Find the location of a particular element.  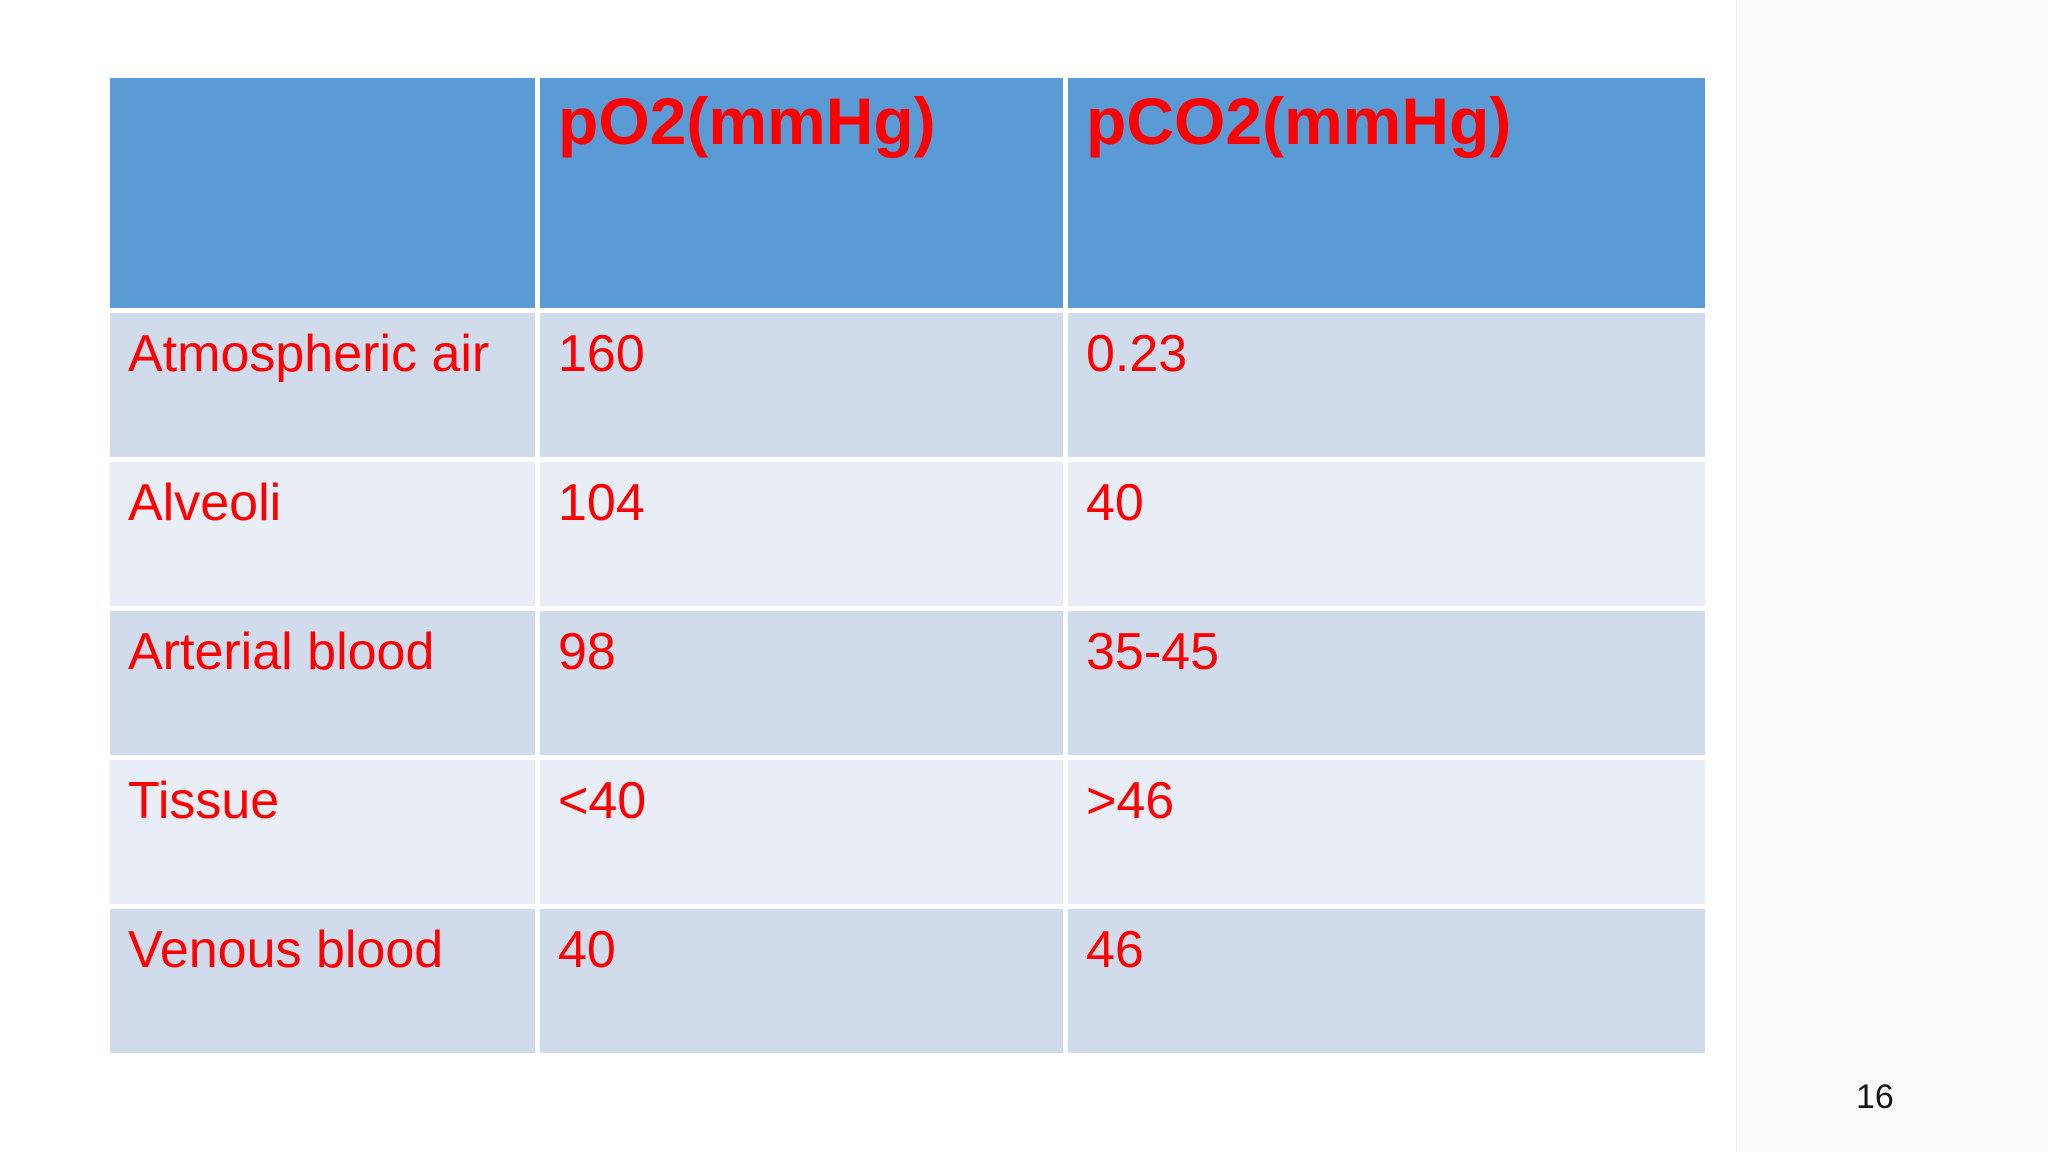

row-label-atmospheric-air: Atmospheric air is located at coordinates (322, 385).